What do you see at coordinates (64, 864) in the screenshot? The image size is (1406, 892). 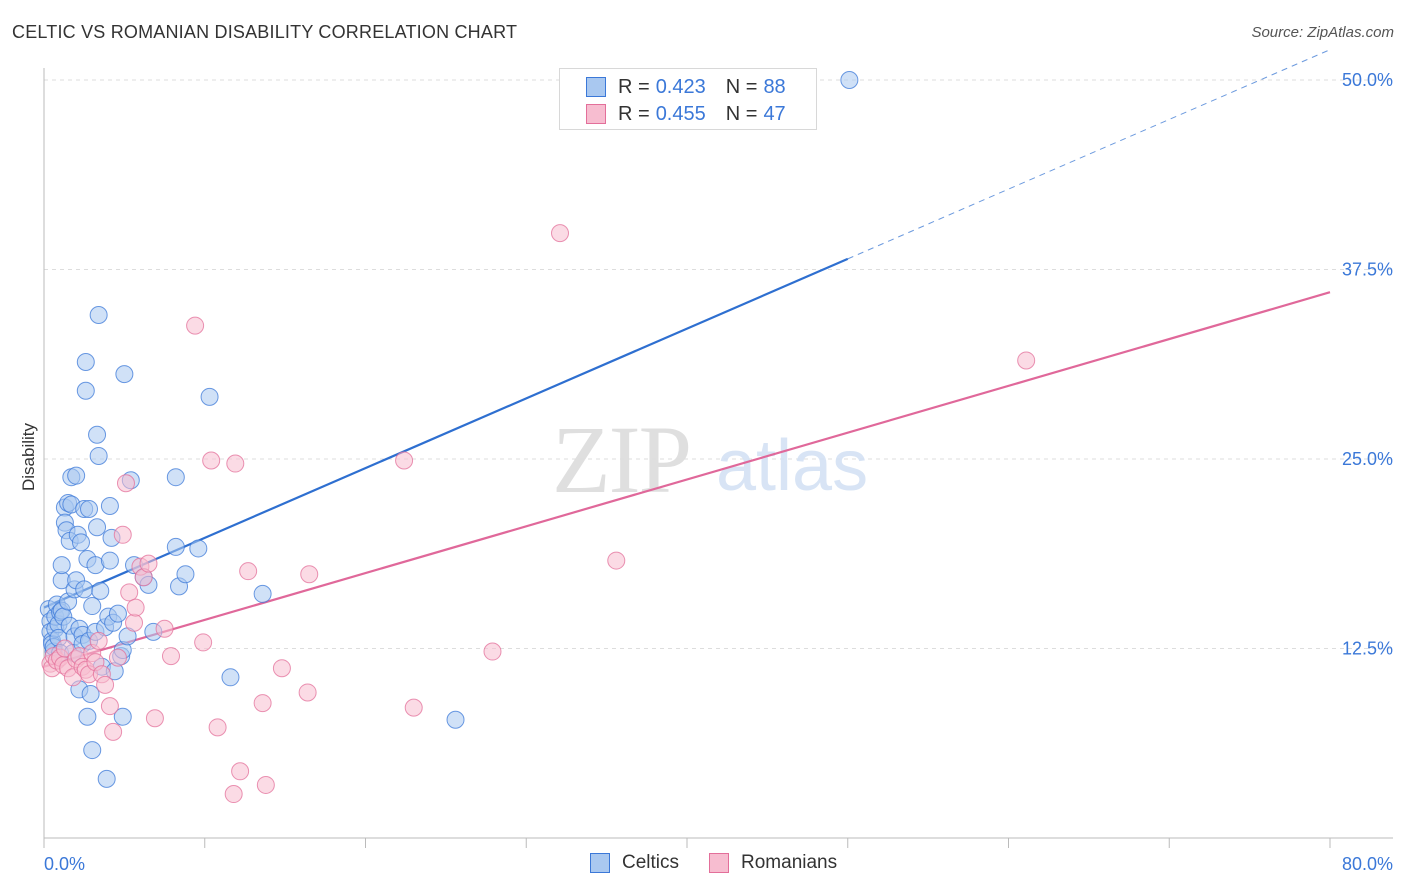 I see `x-tick-label-min: 0.0%` at bounding box center [64, 864].